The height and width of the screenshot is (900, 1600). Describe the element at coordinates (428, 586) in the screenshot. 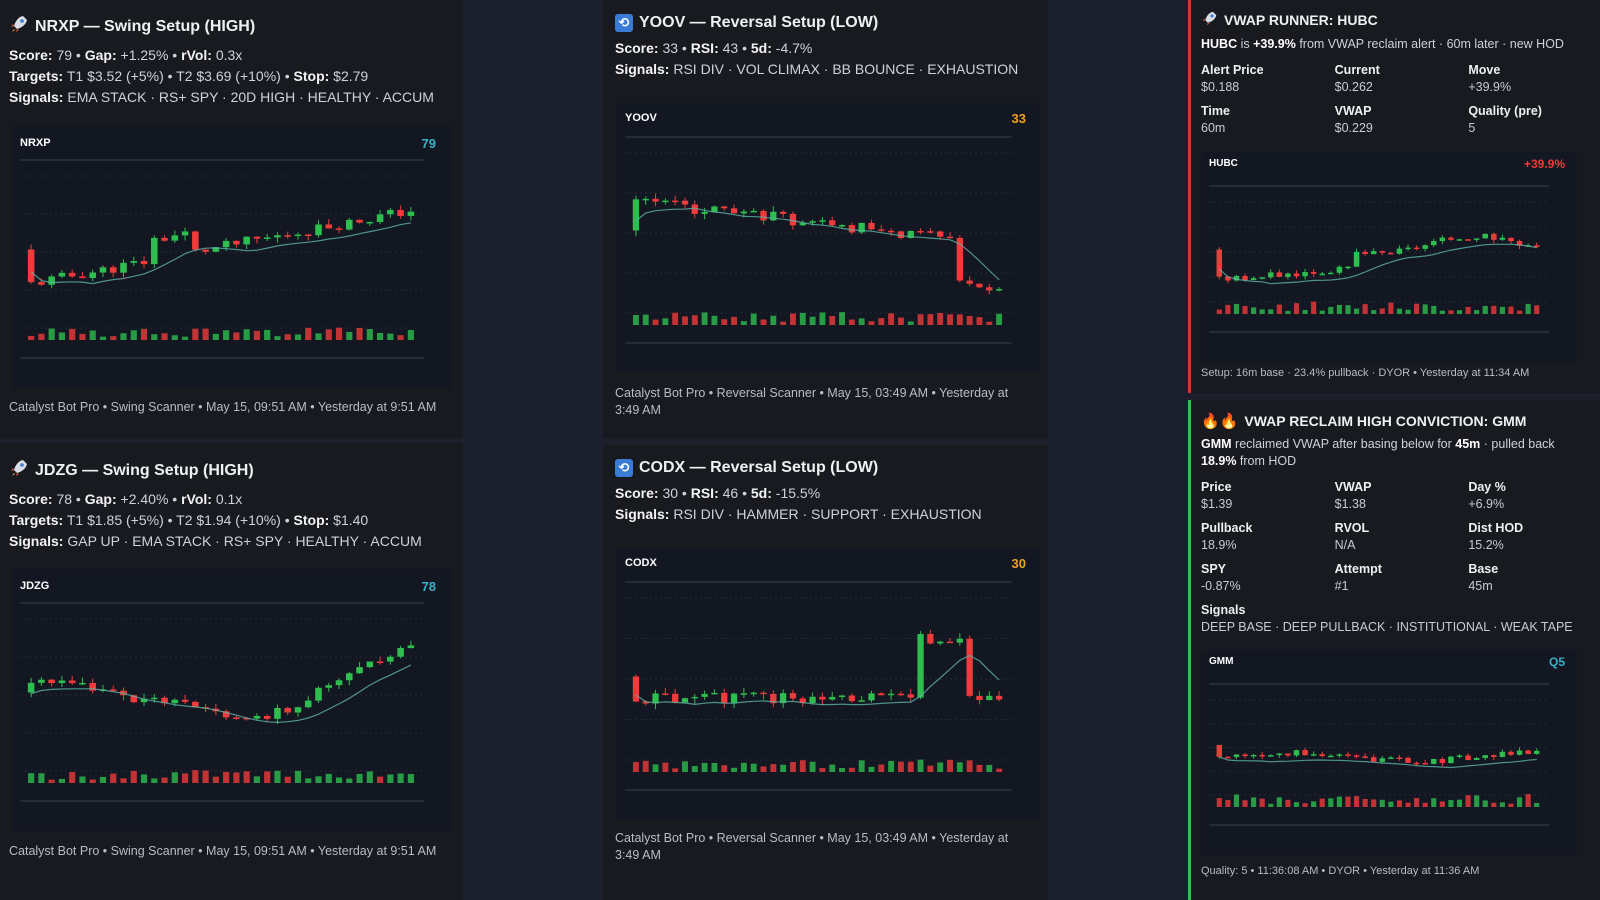

I see `chart-score: 78` at that location.